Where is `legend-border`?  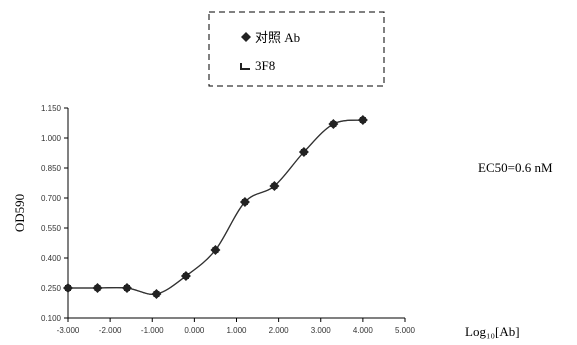
legend-border is located at coordinates (296, 49).